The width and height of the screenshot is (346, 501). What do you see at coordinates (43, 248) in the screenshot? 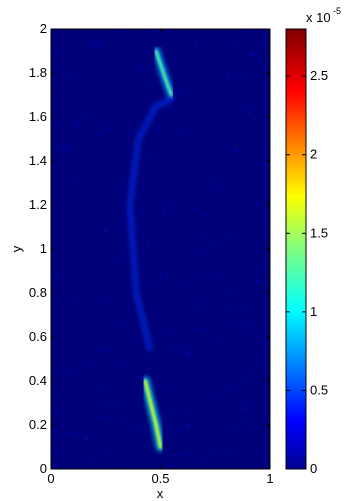
I see `y-tick-label: 1` at bounding box center [43, 248].